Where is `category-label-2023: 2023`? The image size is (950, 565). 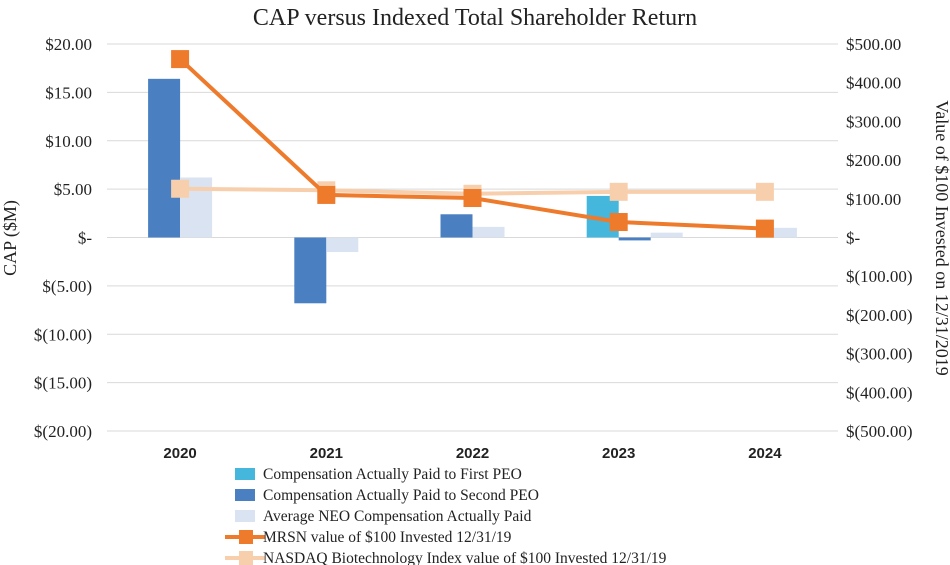
category-label-2023: 2023 is located at coordinates (618, 453).